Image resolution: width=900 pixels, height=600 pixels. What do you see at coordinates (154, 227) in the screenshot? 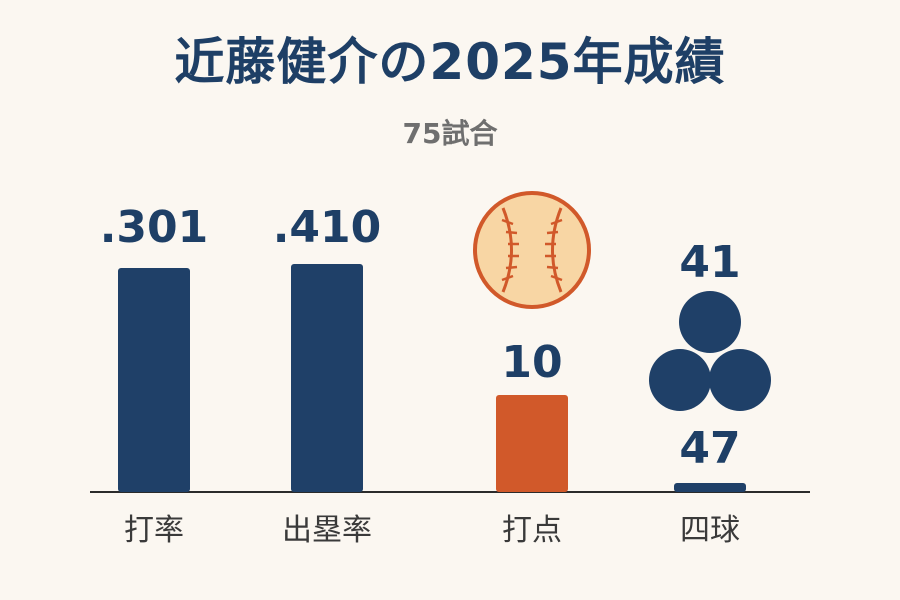
I see `value-label-batting-average: .301` at bounding box center [154, 227].